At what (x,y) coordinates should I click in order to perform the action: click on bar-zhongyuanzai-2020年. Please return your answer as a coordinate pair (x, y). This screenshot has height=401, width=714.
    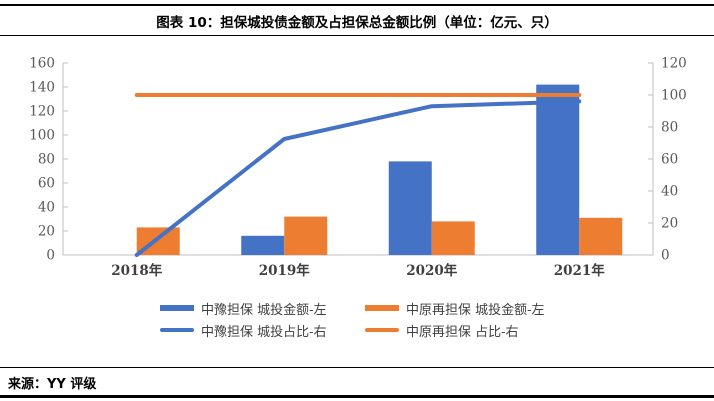
    Looking at the image, I should click on (453, 238).